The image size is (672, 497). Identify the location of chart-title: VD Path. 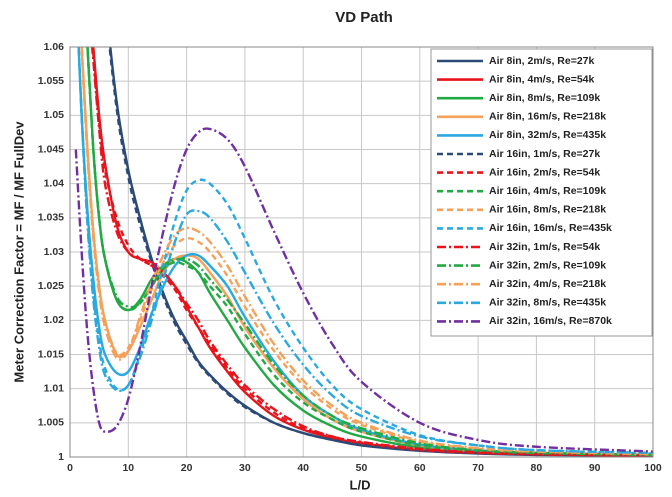
(364, 17).